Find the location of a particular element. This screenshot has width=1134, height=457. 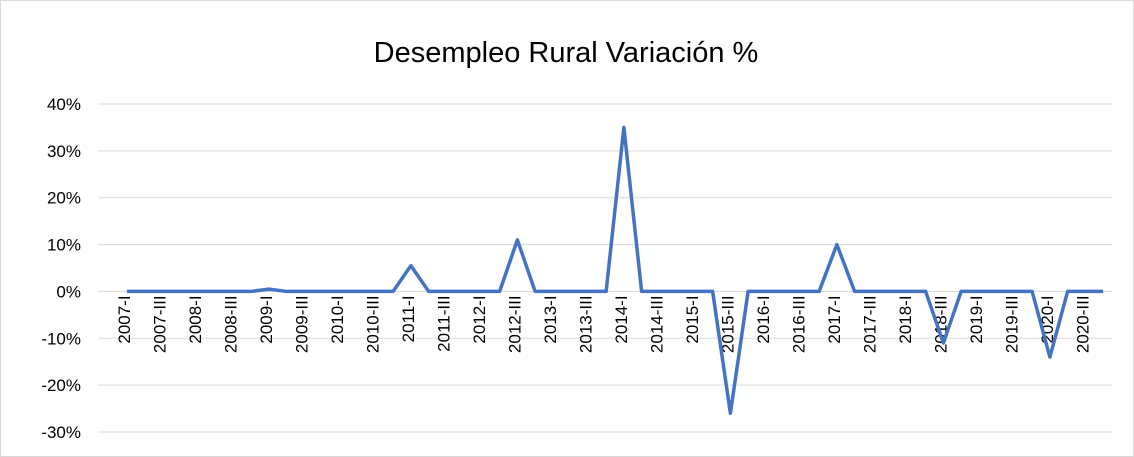

x-tick-label: 2015-I is located at coordinates (692, 319).